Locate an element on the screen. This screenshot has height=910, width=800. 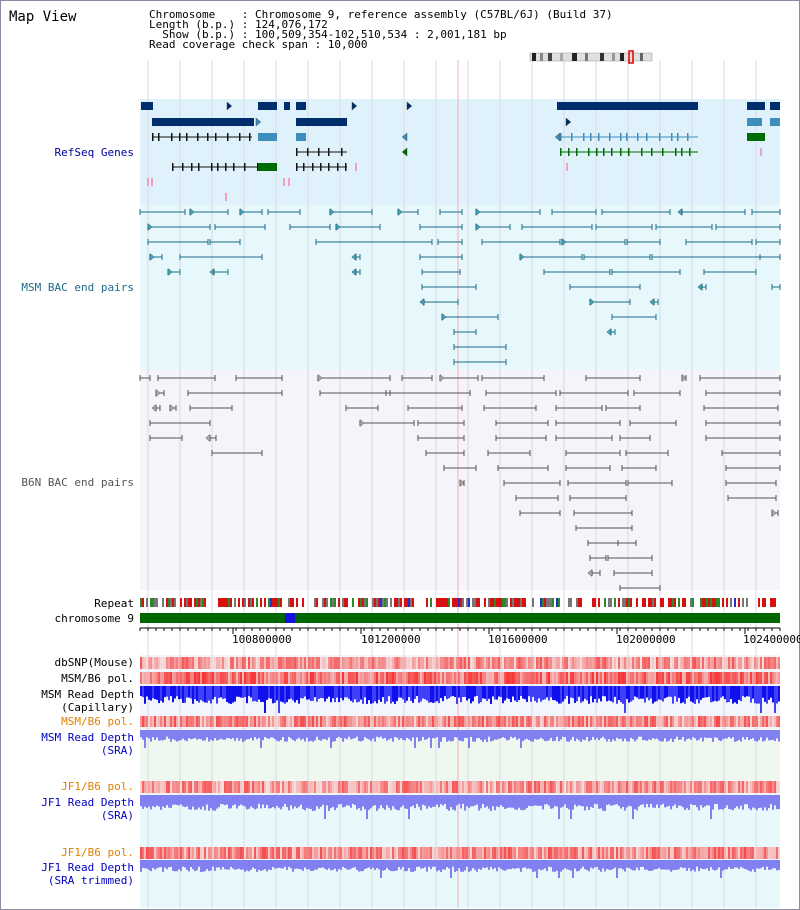
refseq-genes-track is located at coordinates (460, 151).